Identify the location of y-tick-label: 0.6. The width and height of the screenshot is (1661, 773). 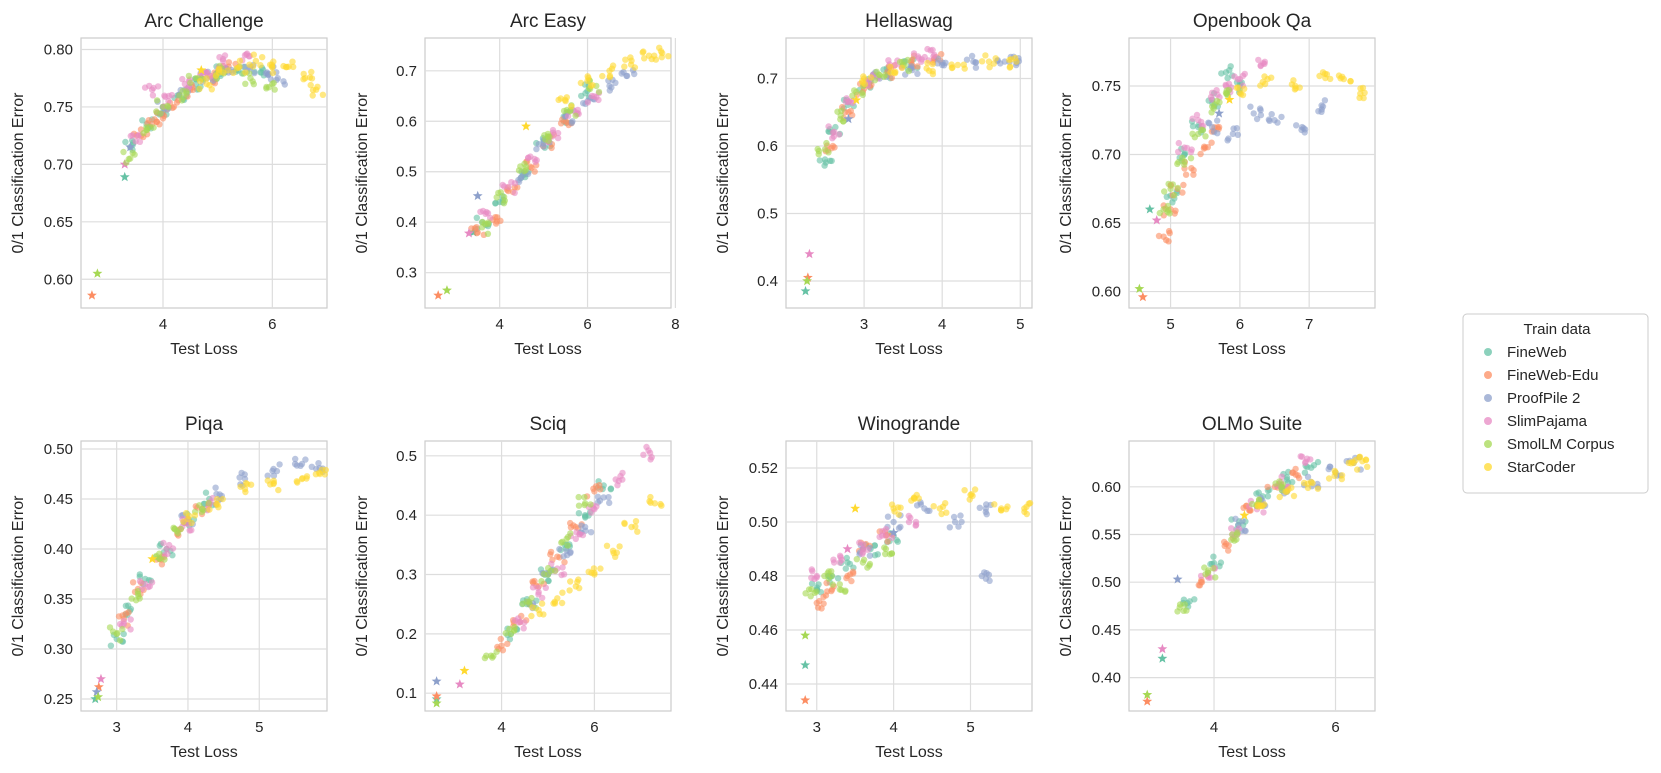
(767, 146).